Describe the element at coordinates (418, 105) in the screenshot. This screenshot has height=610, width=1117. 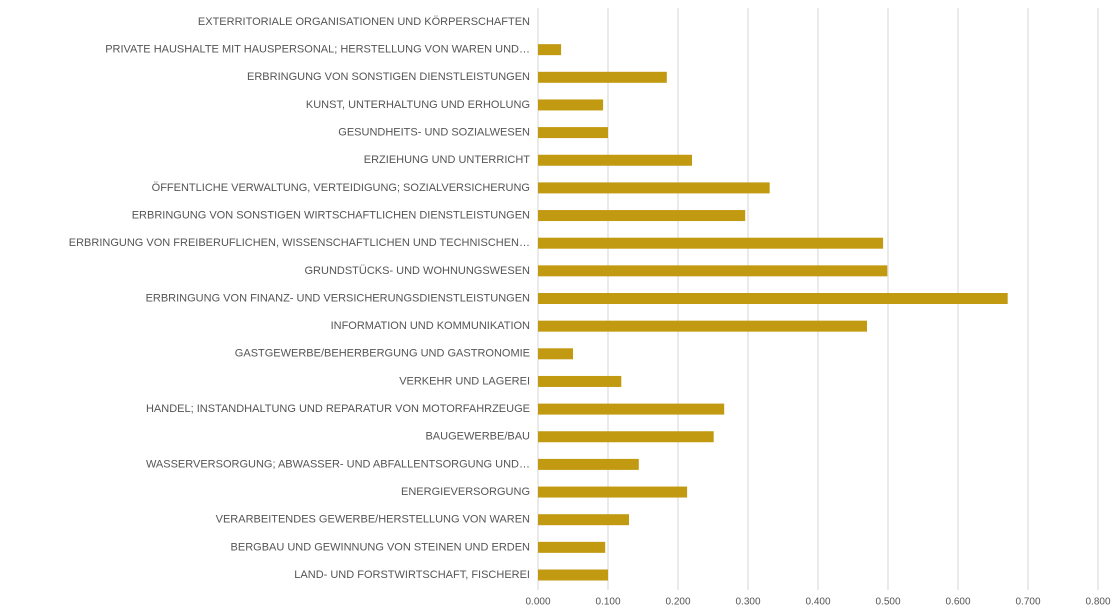
I see `y-tick-label: KUNST, UNTERHALTUNG UND ERHOLUNG` at that location.